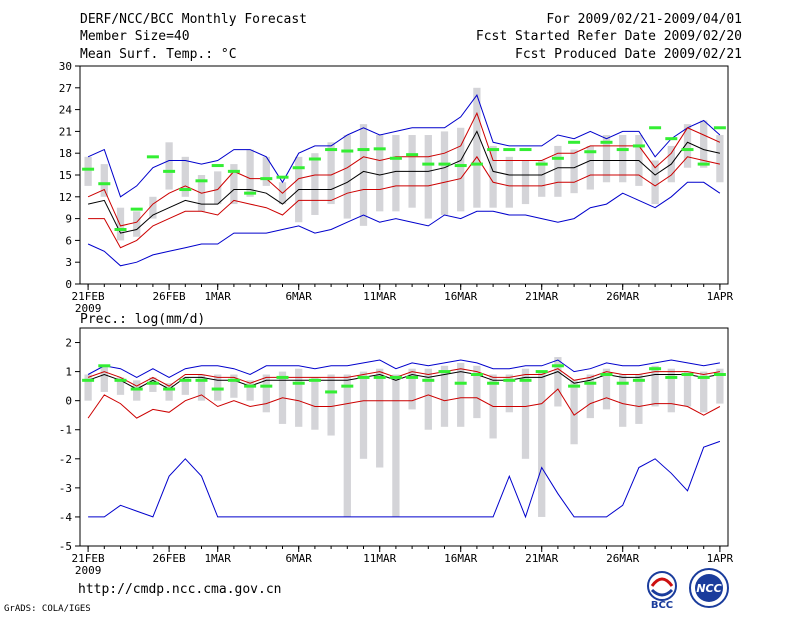  What do you see at coordinates (404, 224) in the screenshot?
I see `series-min-line` at bounding box center [404, 224].